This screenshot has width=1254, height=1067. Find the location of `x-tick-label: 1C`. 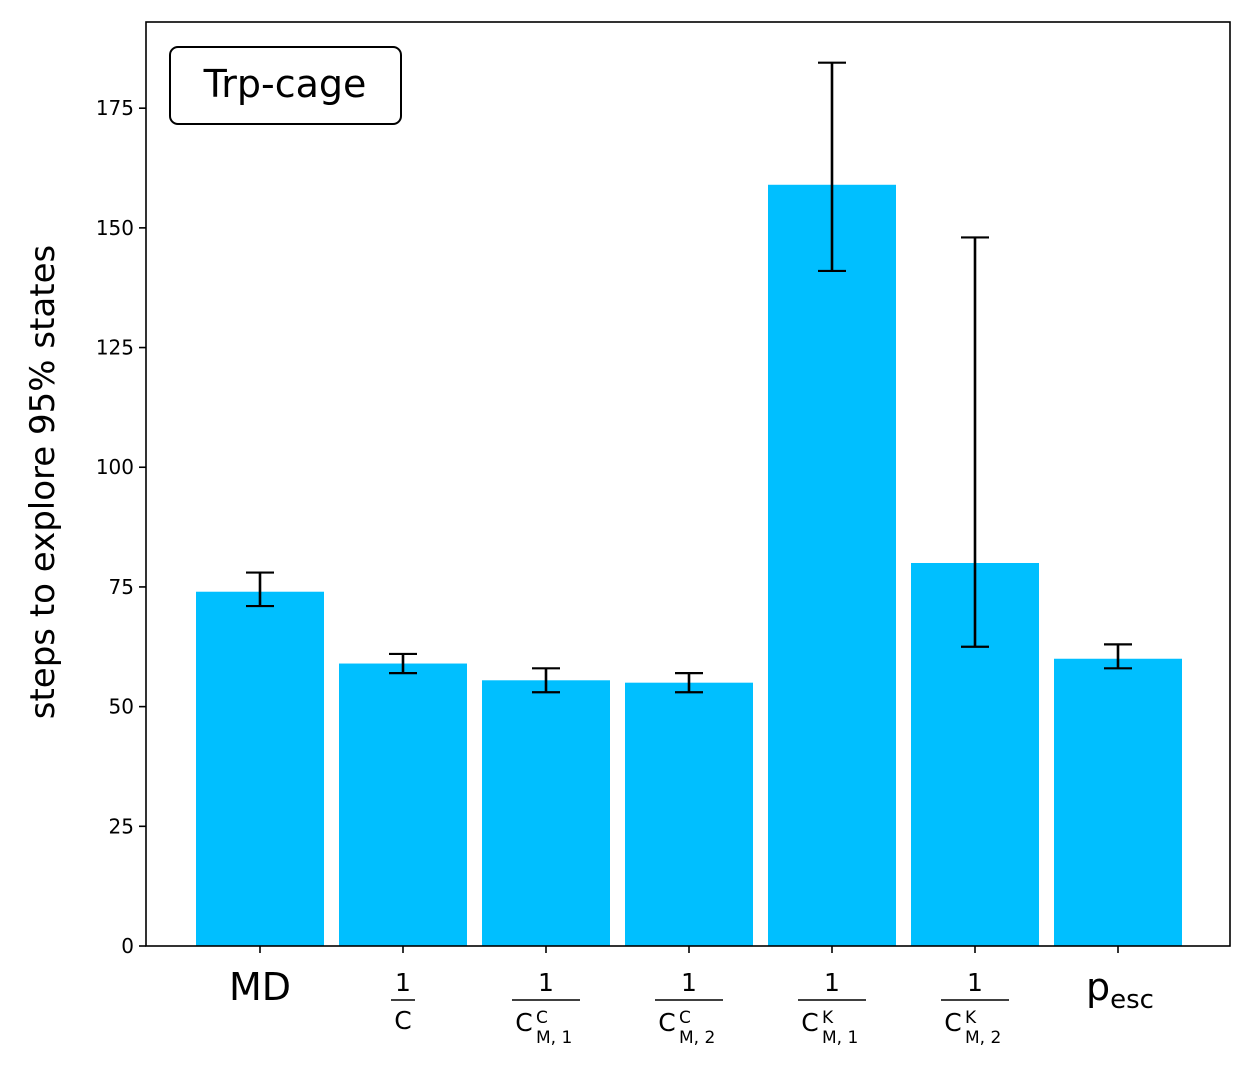

x-tick-label: 1C is located at coordinates (403, 1001).